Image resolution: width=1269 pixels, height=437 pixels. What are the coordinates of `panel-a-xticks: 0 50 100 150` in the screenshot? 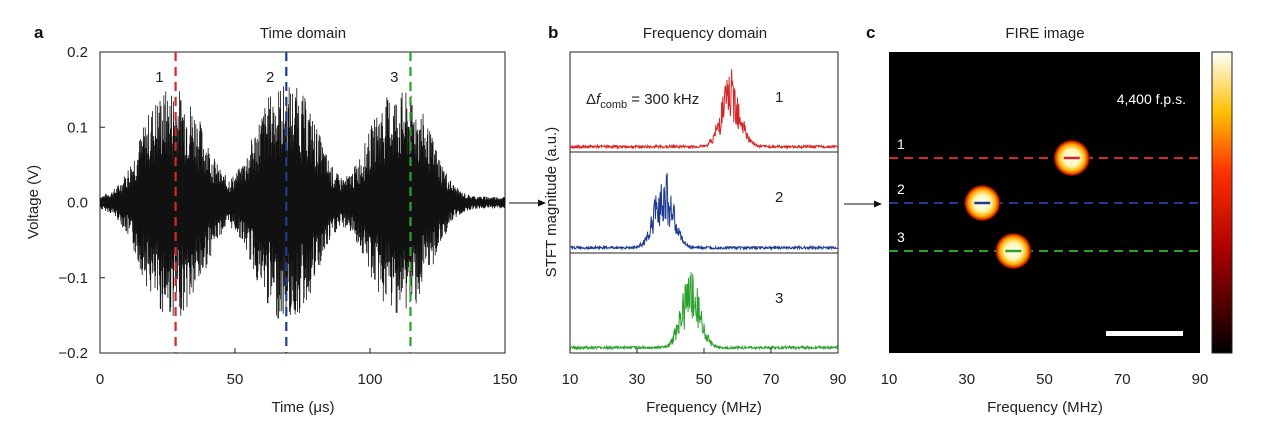 It's located at (307, 368).